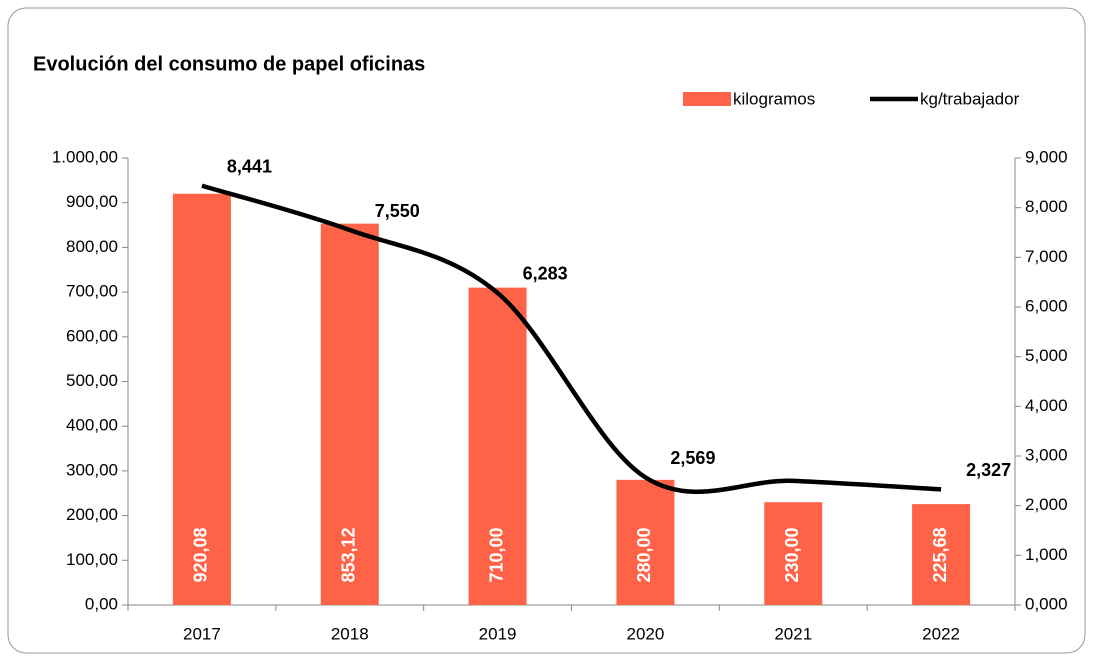 The height and width of the screenshot is (664, 1093). I want to click on y2-tick-label: 3,000, so click(1046, 454).